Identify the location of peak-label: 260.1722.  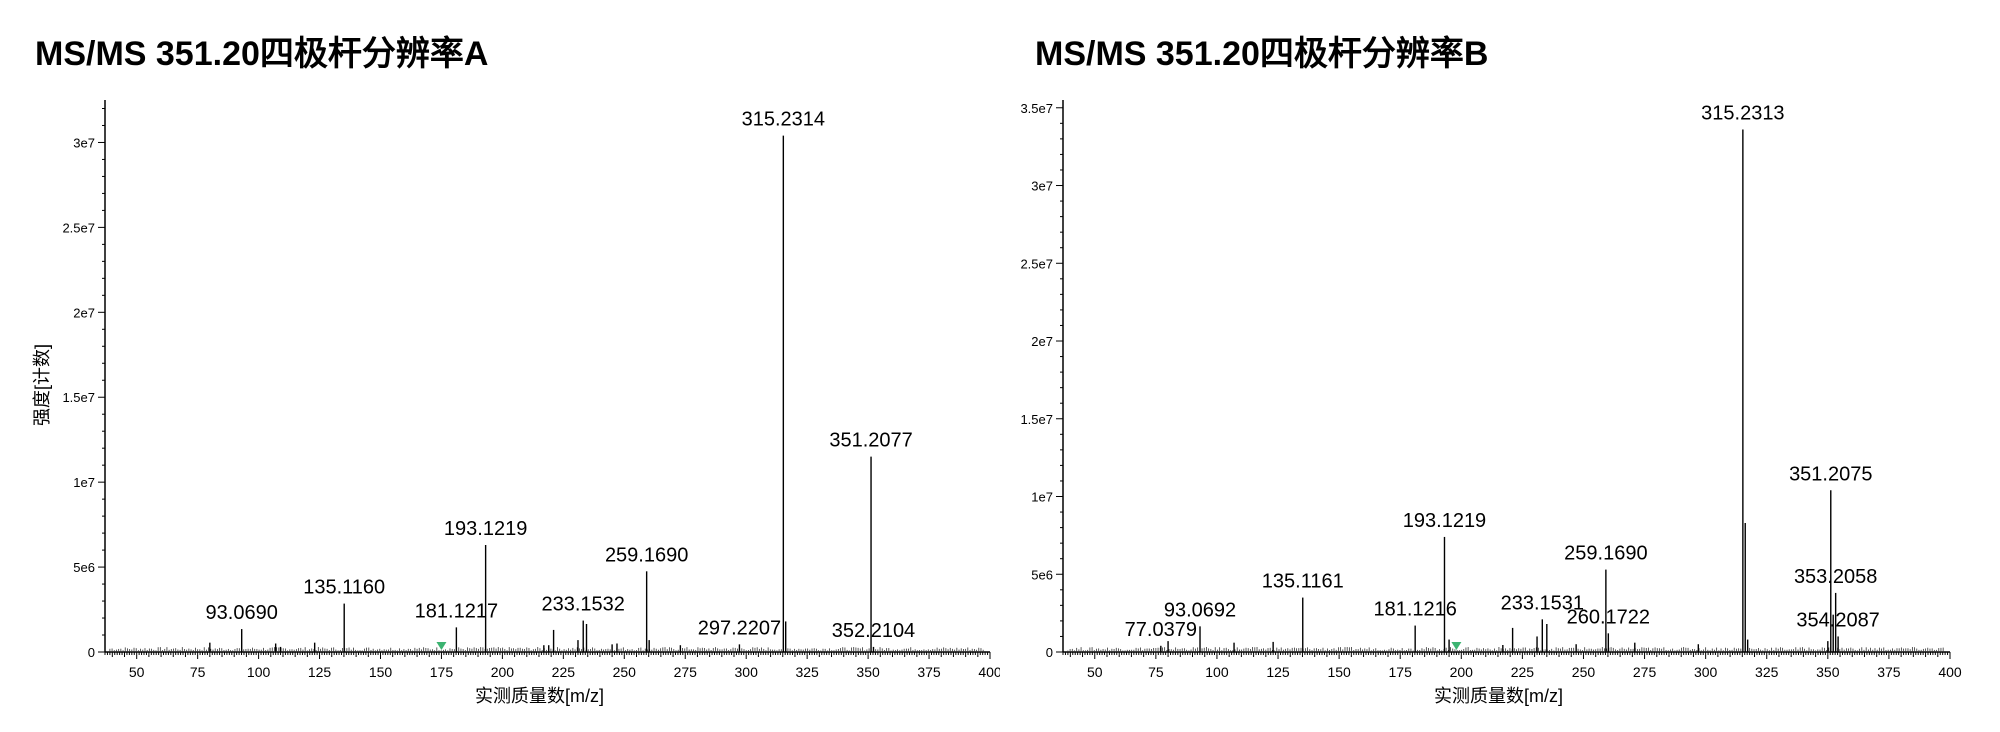
(1608, 617).